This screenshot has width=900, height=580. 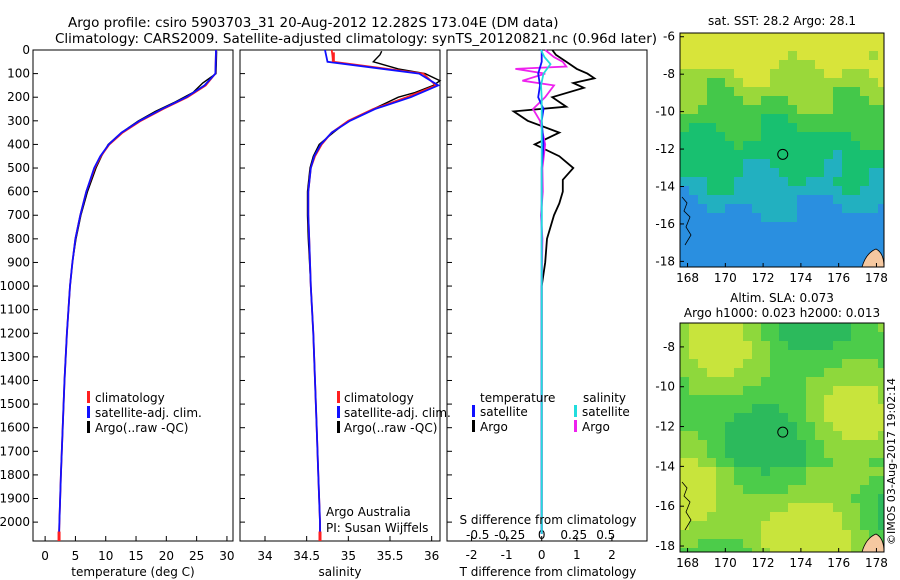 What do you see at coordinates (431, 556) in the screenshot?
I see `salinity-tick-label: 36` at bounding box center [431, 556].